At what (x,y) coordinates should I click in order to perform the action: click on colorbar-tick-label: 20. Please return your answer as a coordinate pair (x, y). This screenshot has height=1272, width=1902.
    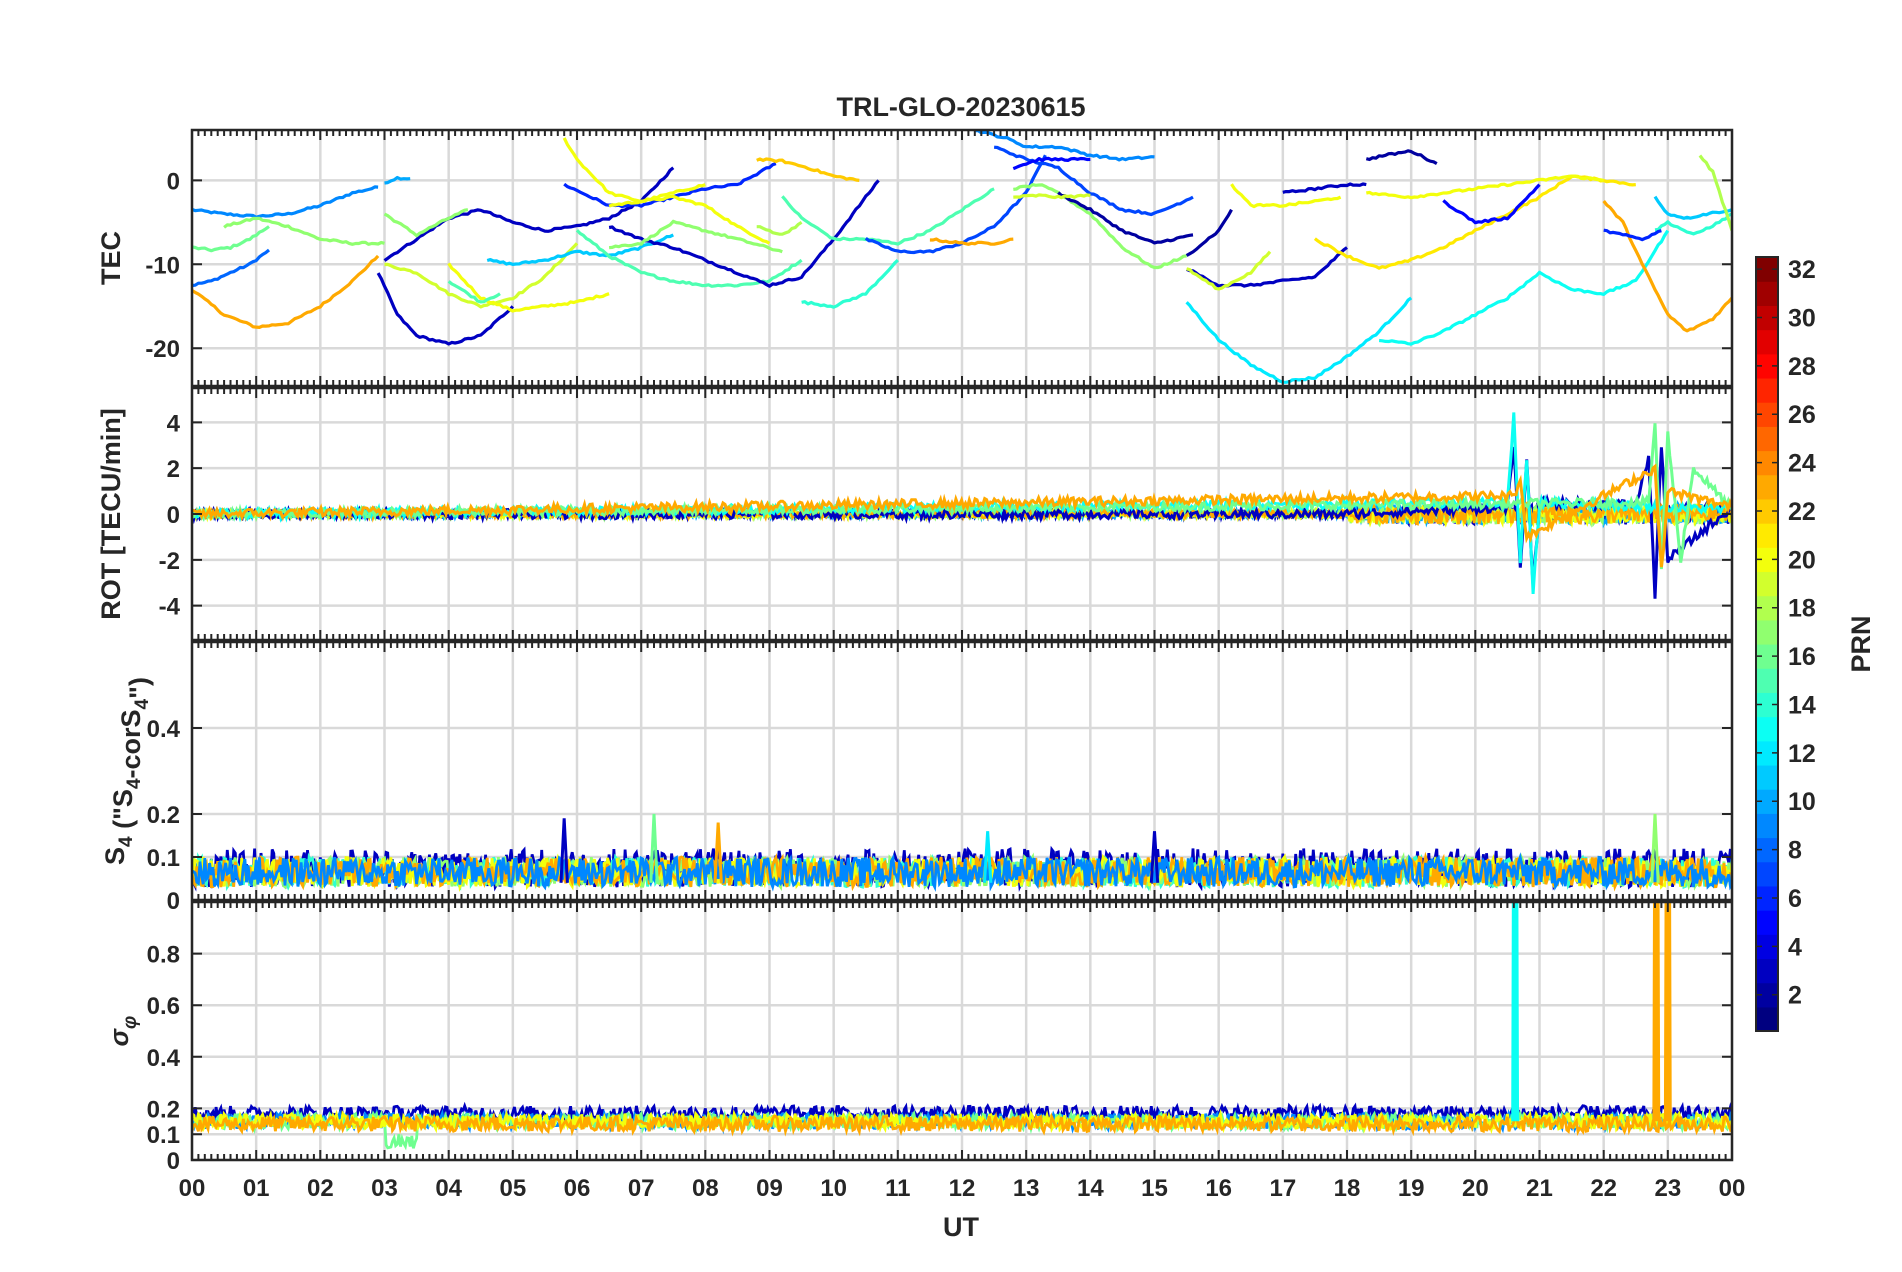
    Looking at the image, I should click on (1802, 560).